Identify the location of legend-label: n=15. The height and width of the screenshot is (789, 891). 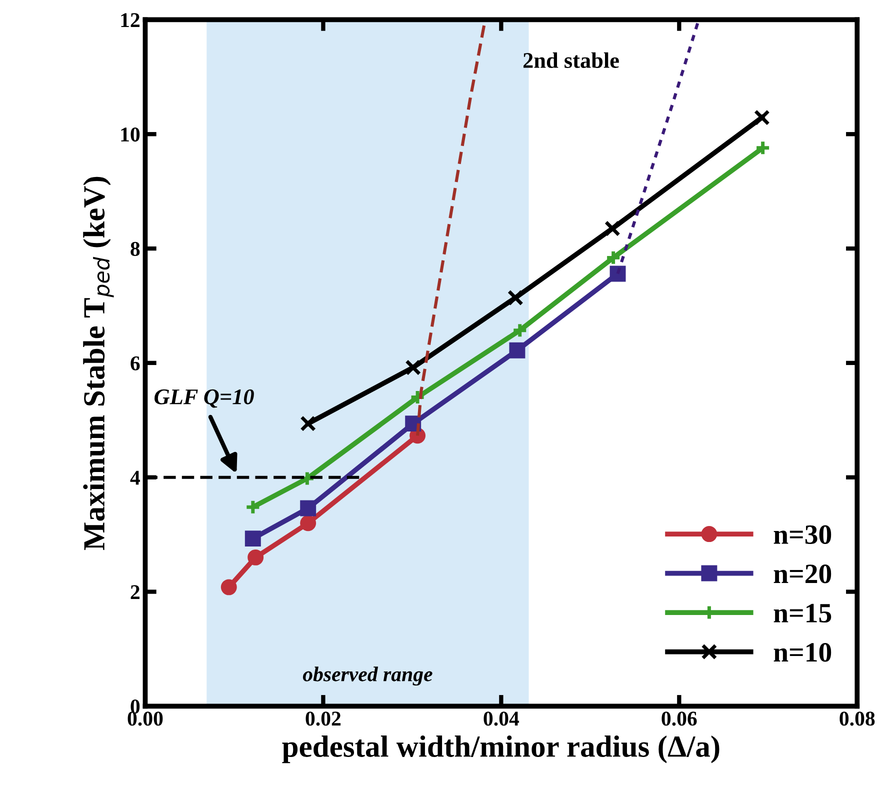
(803, 613).